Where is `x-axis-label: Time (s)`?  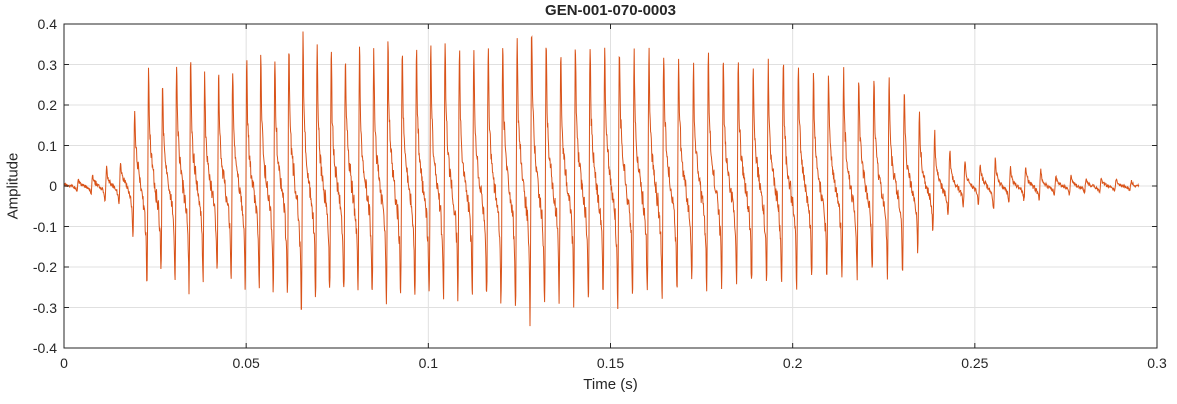
x-axis-label: Time (s) is located at coordinates (610, 384).